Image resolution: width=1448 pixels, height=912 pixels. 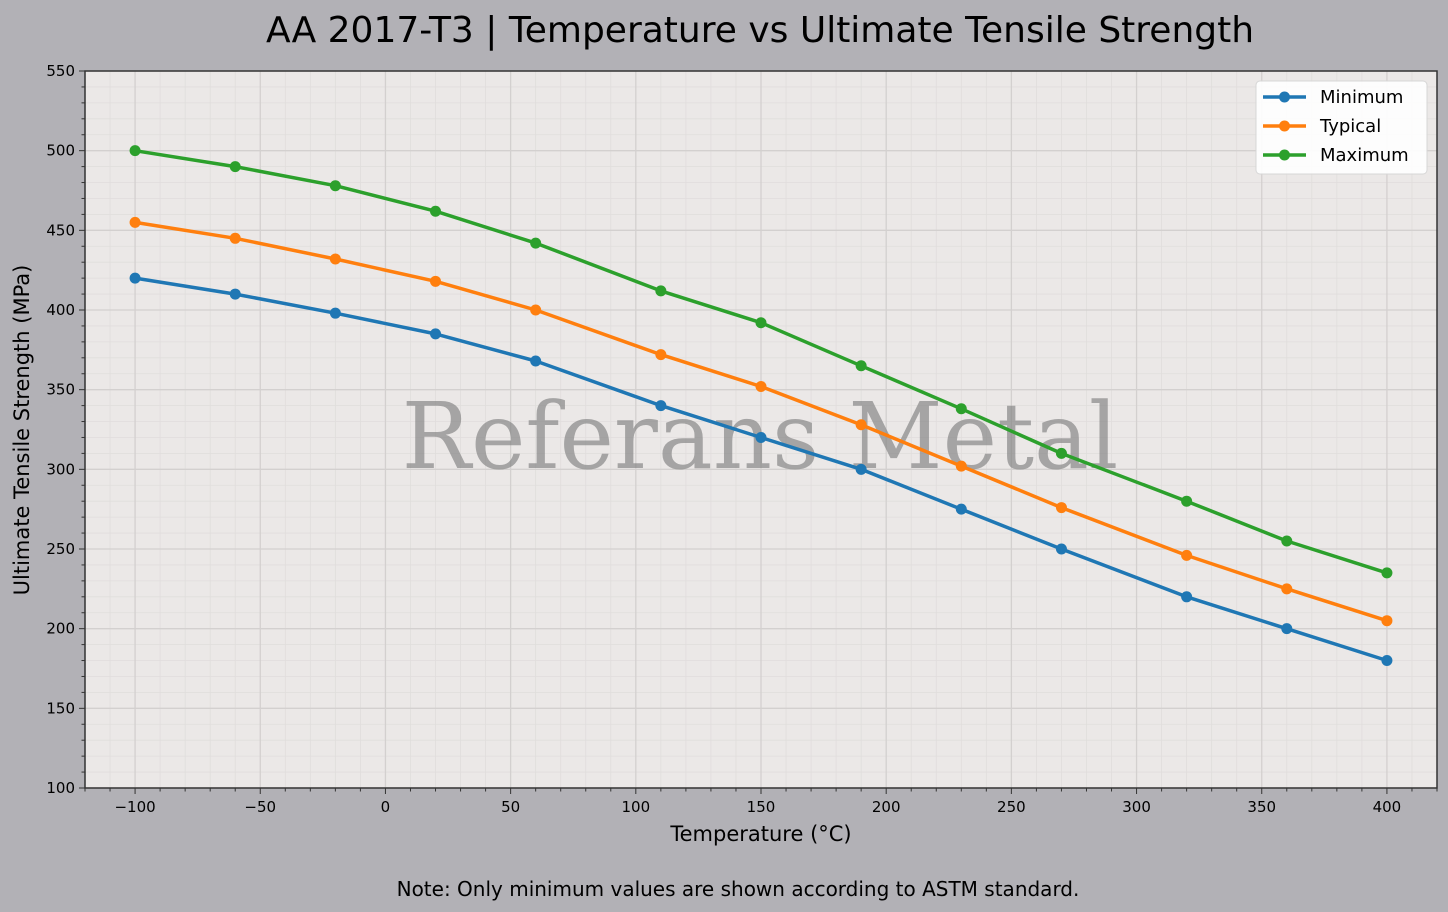 What do you see at coordinates (1387, 807) in the screenshot?
I see `x-tick-label: 400` at bounding box center [1387, 807].